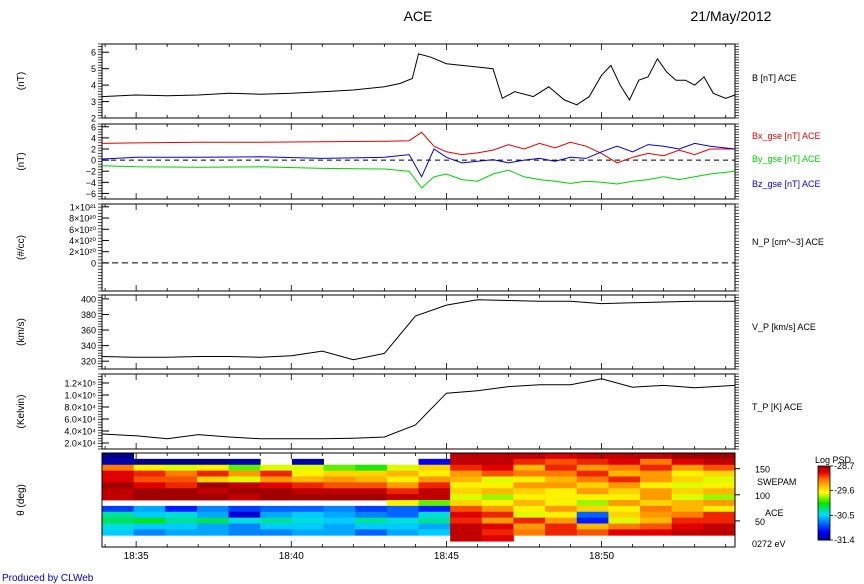  I want to click on instrument-label: SWEPAM, so click(776, 482).